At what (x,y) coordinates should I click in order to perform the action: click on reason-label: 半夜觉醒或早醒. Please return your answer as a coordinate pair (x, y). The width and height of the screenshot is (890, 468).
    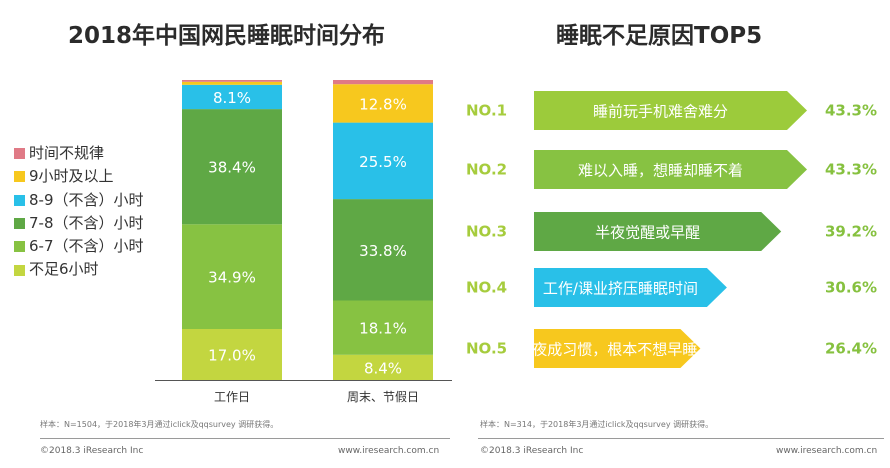
    Looking at the image, I should click on (647, 233).